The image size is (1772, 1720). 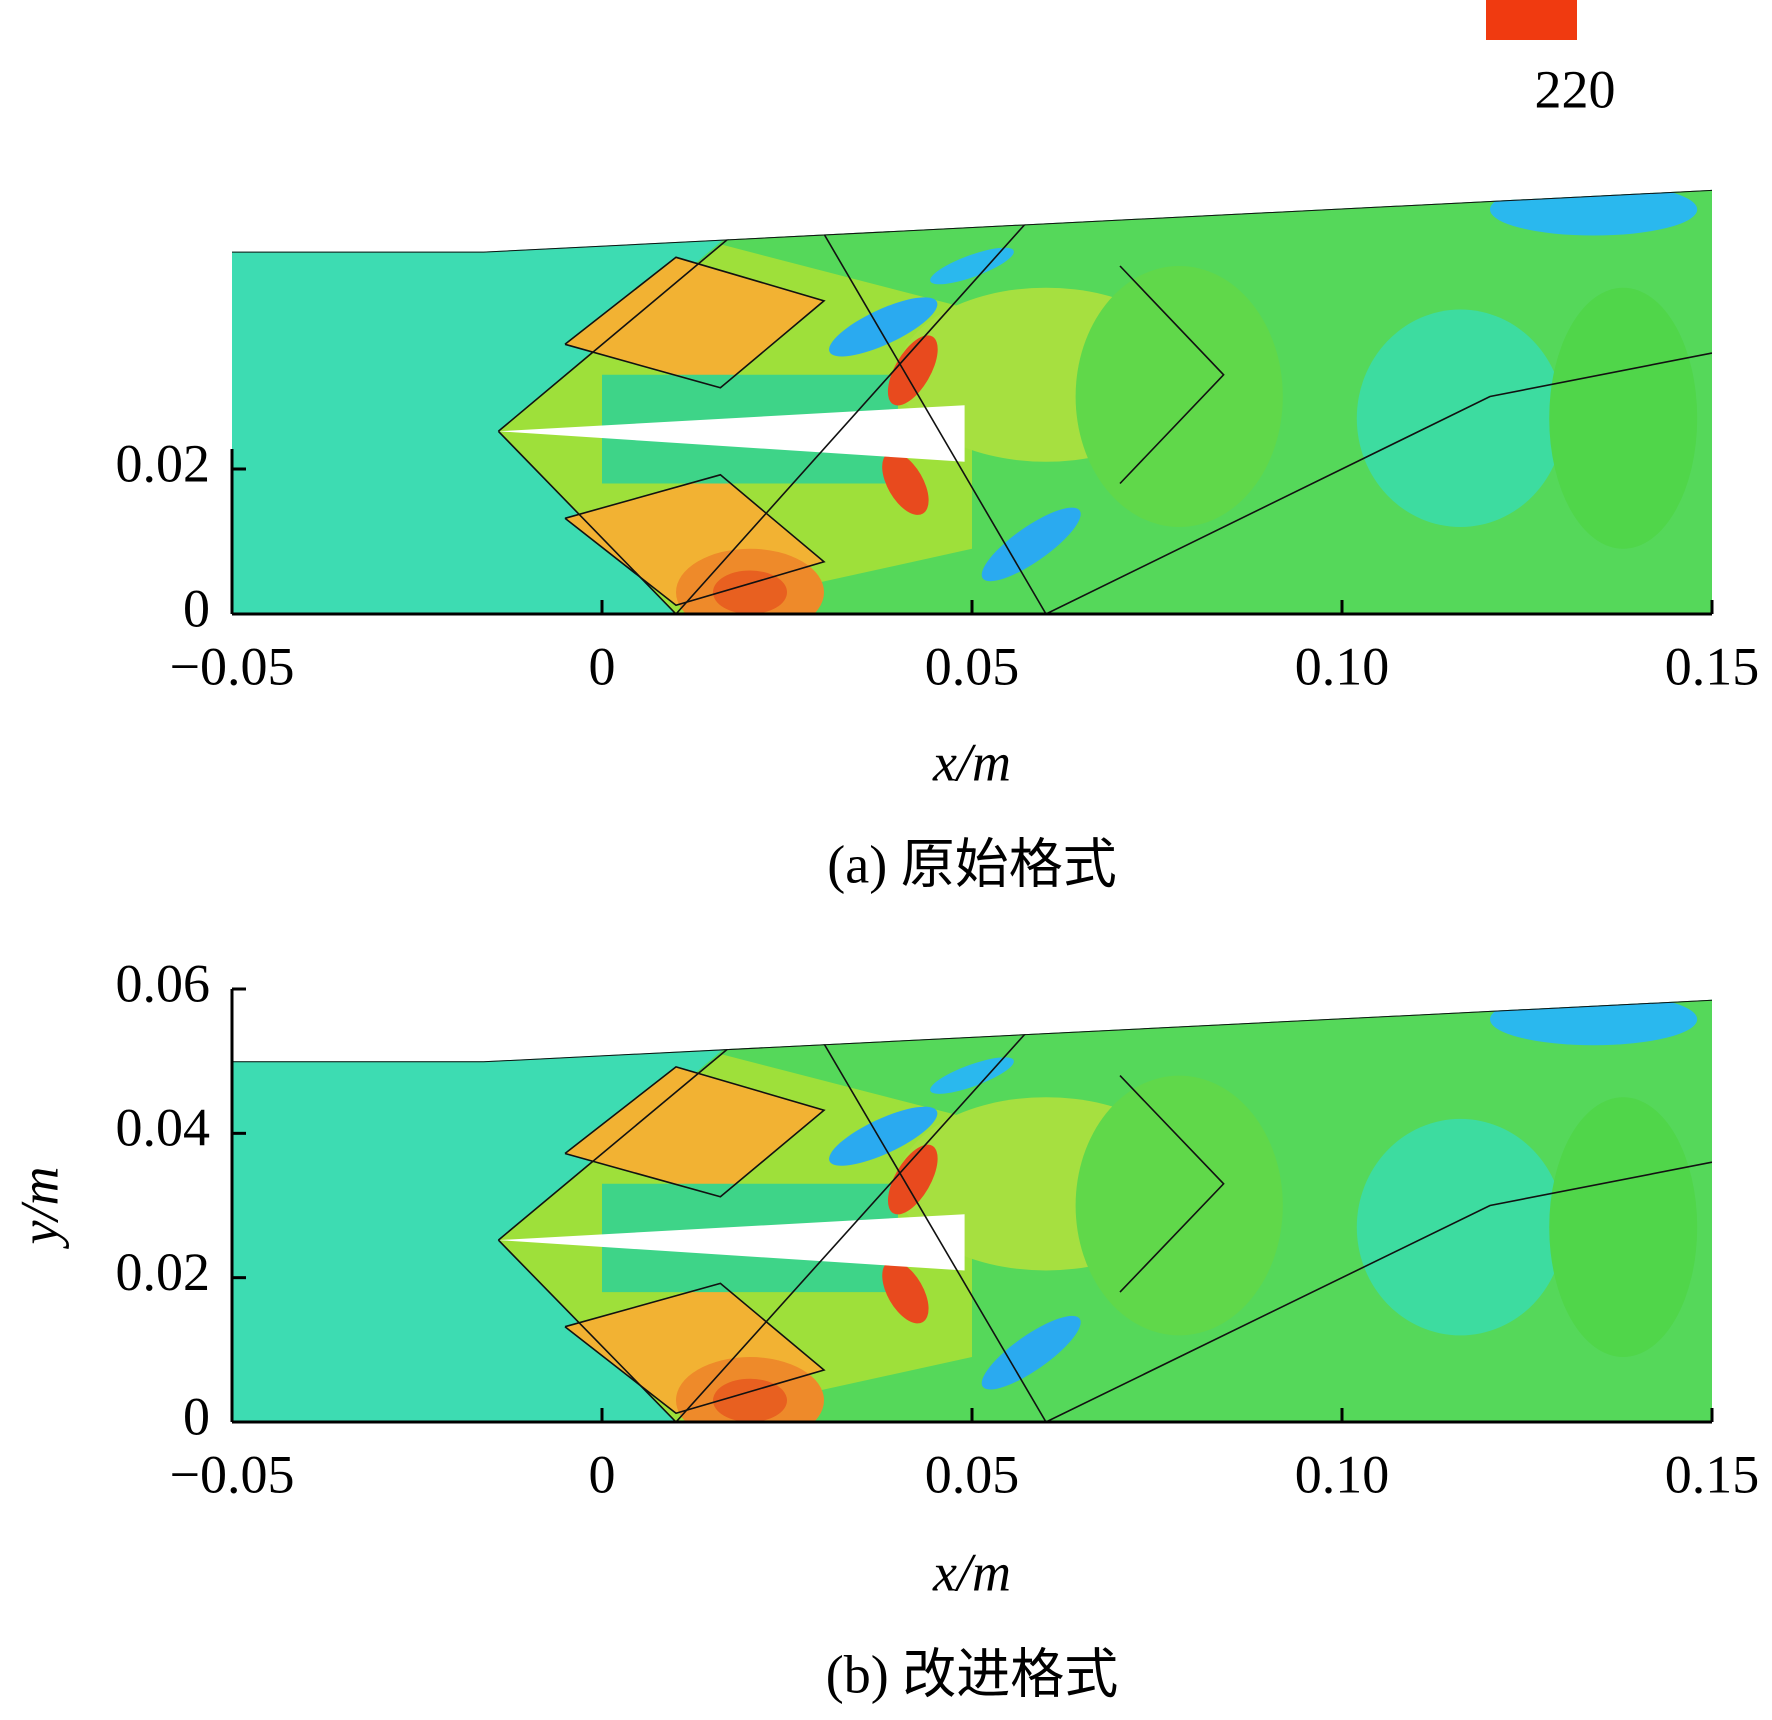 I want to click on colorbar-label: 220, so click(x=1575, y=89).